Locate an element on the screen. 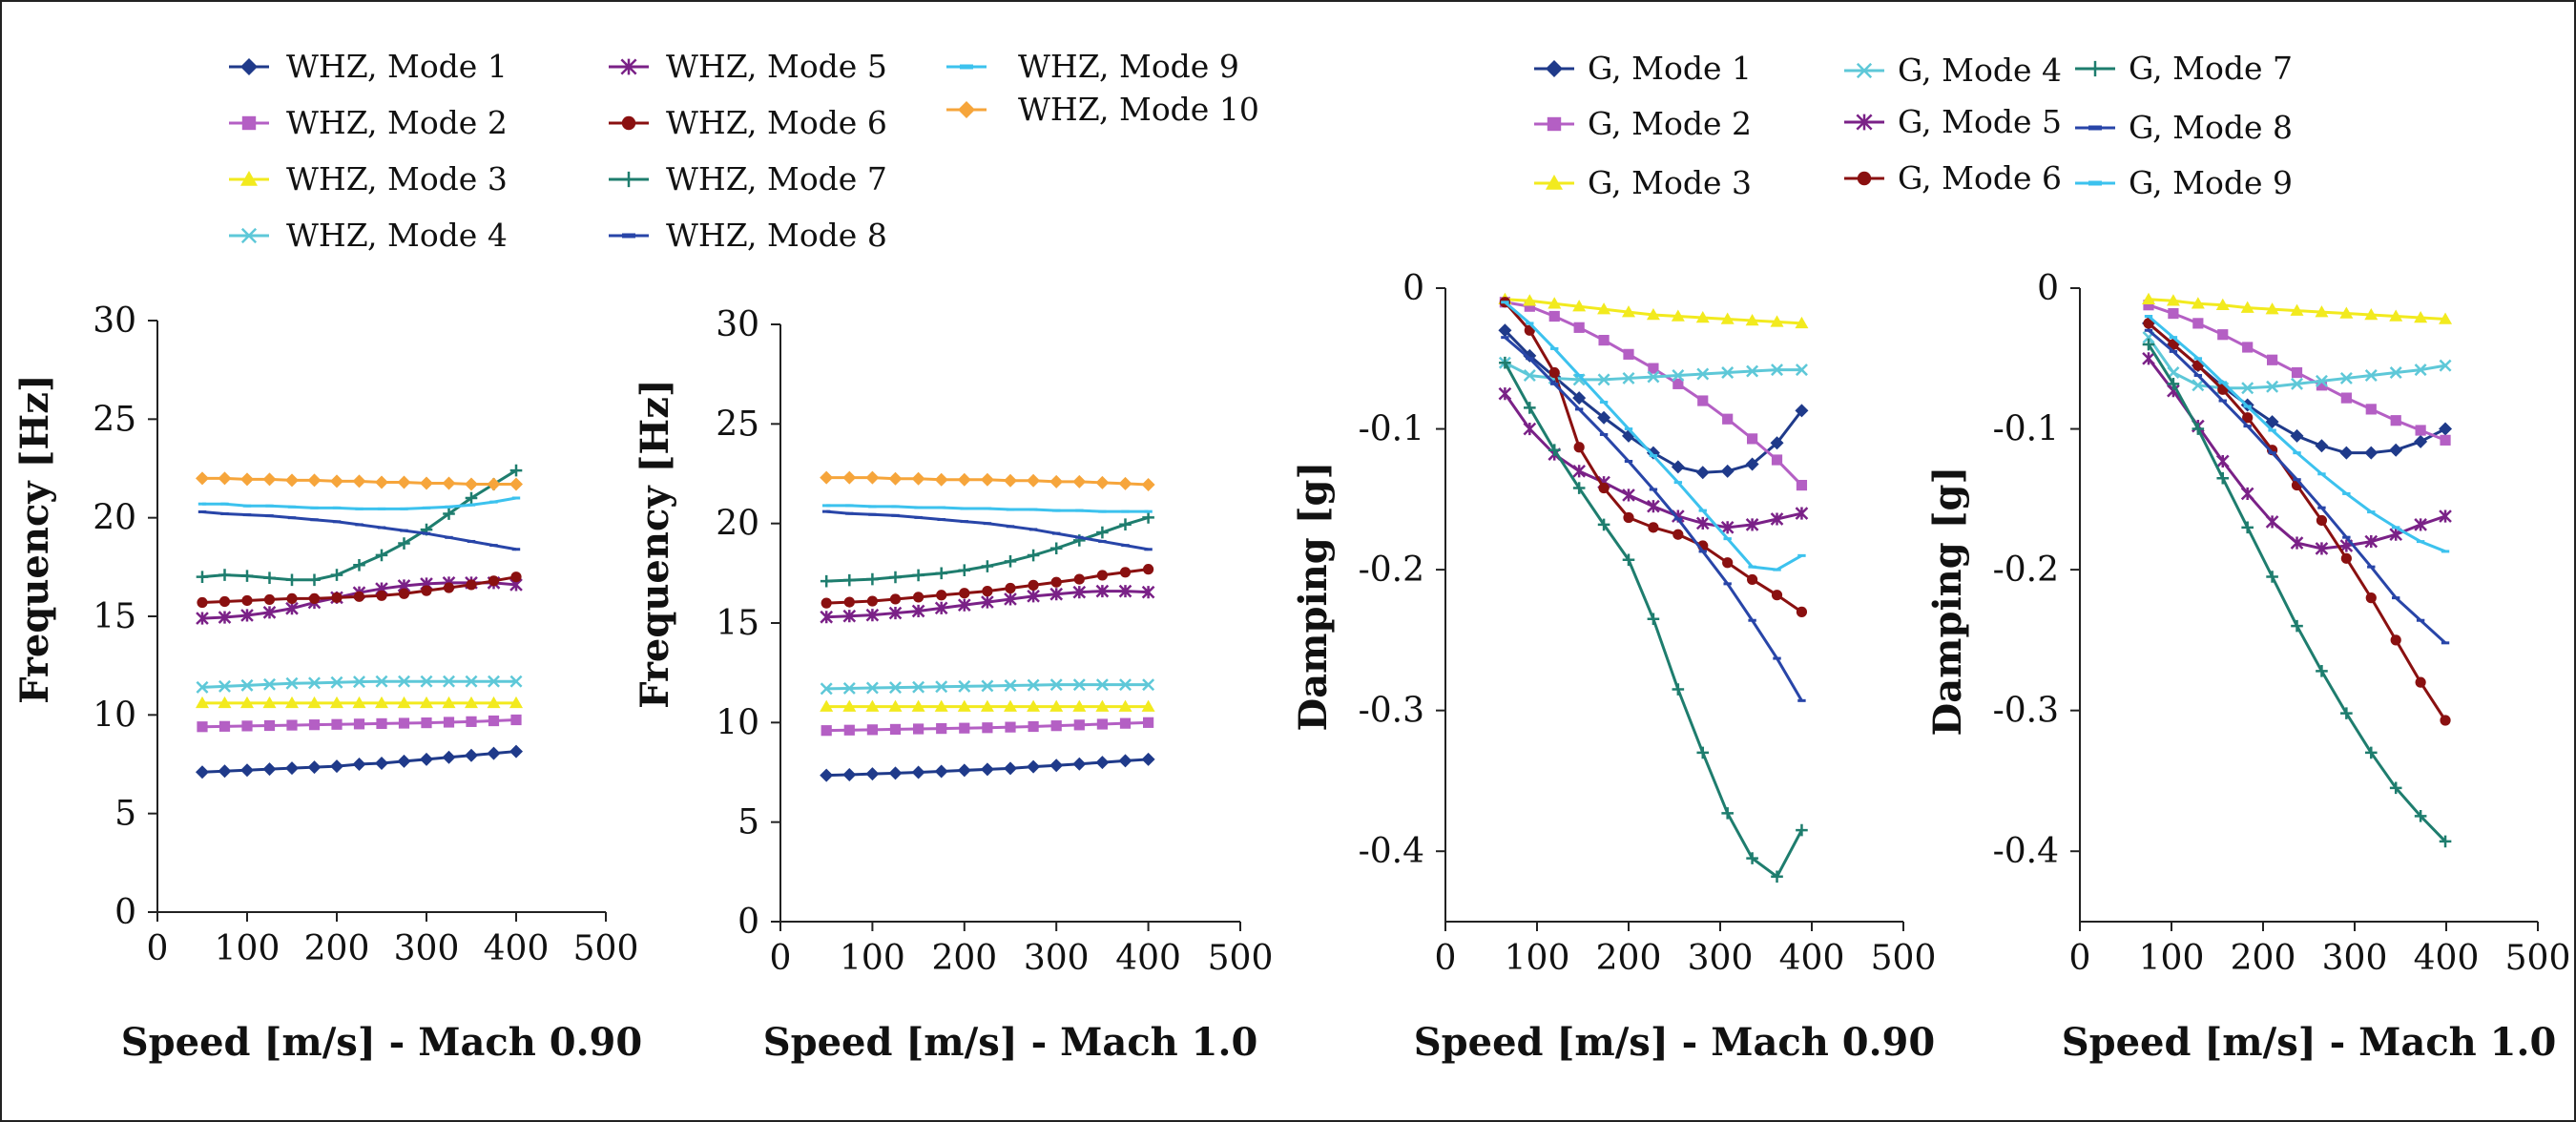 The height and width of the screenshot is (1122, 2576). x-tick-label: 300 is located at coordinates (1721, 958).